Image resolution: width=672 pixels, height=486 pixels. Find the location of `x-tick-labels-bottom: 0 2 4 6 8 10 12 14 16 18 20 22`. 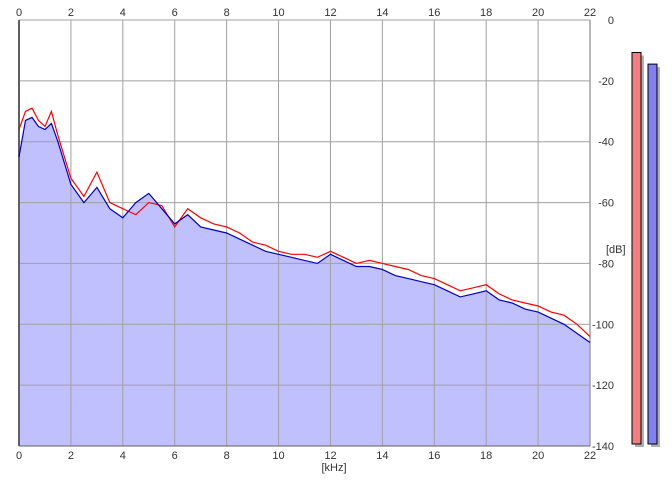

x-tick-labels-bottom: 0 2 4 6 8 10 12 14 16 18 20 22 is located at coordinates (306, 456).